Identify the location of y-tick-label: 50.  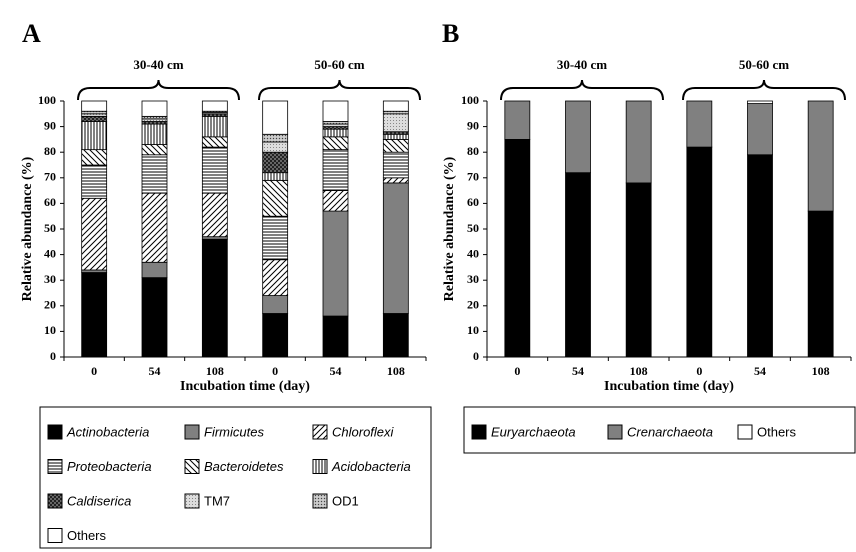
(50, 228).